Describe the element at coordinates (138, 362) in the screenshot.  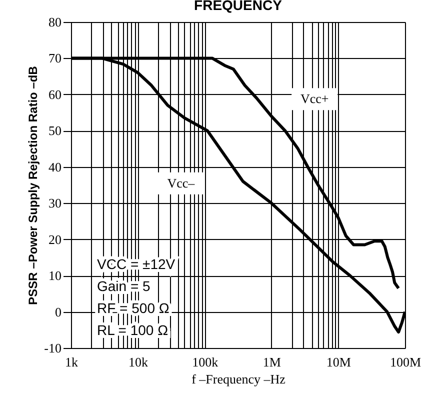
I see `x-tick-label: 10k` at that location.